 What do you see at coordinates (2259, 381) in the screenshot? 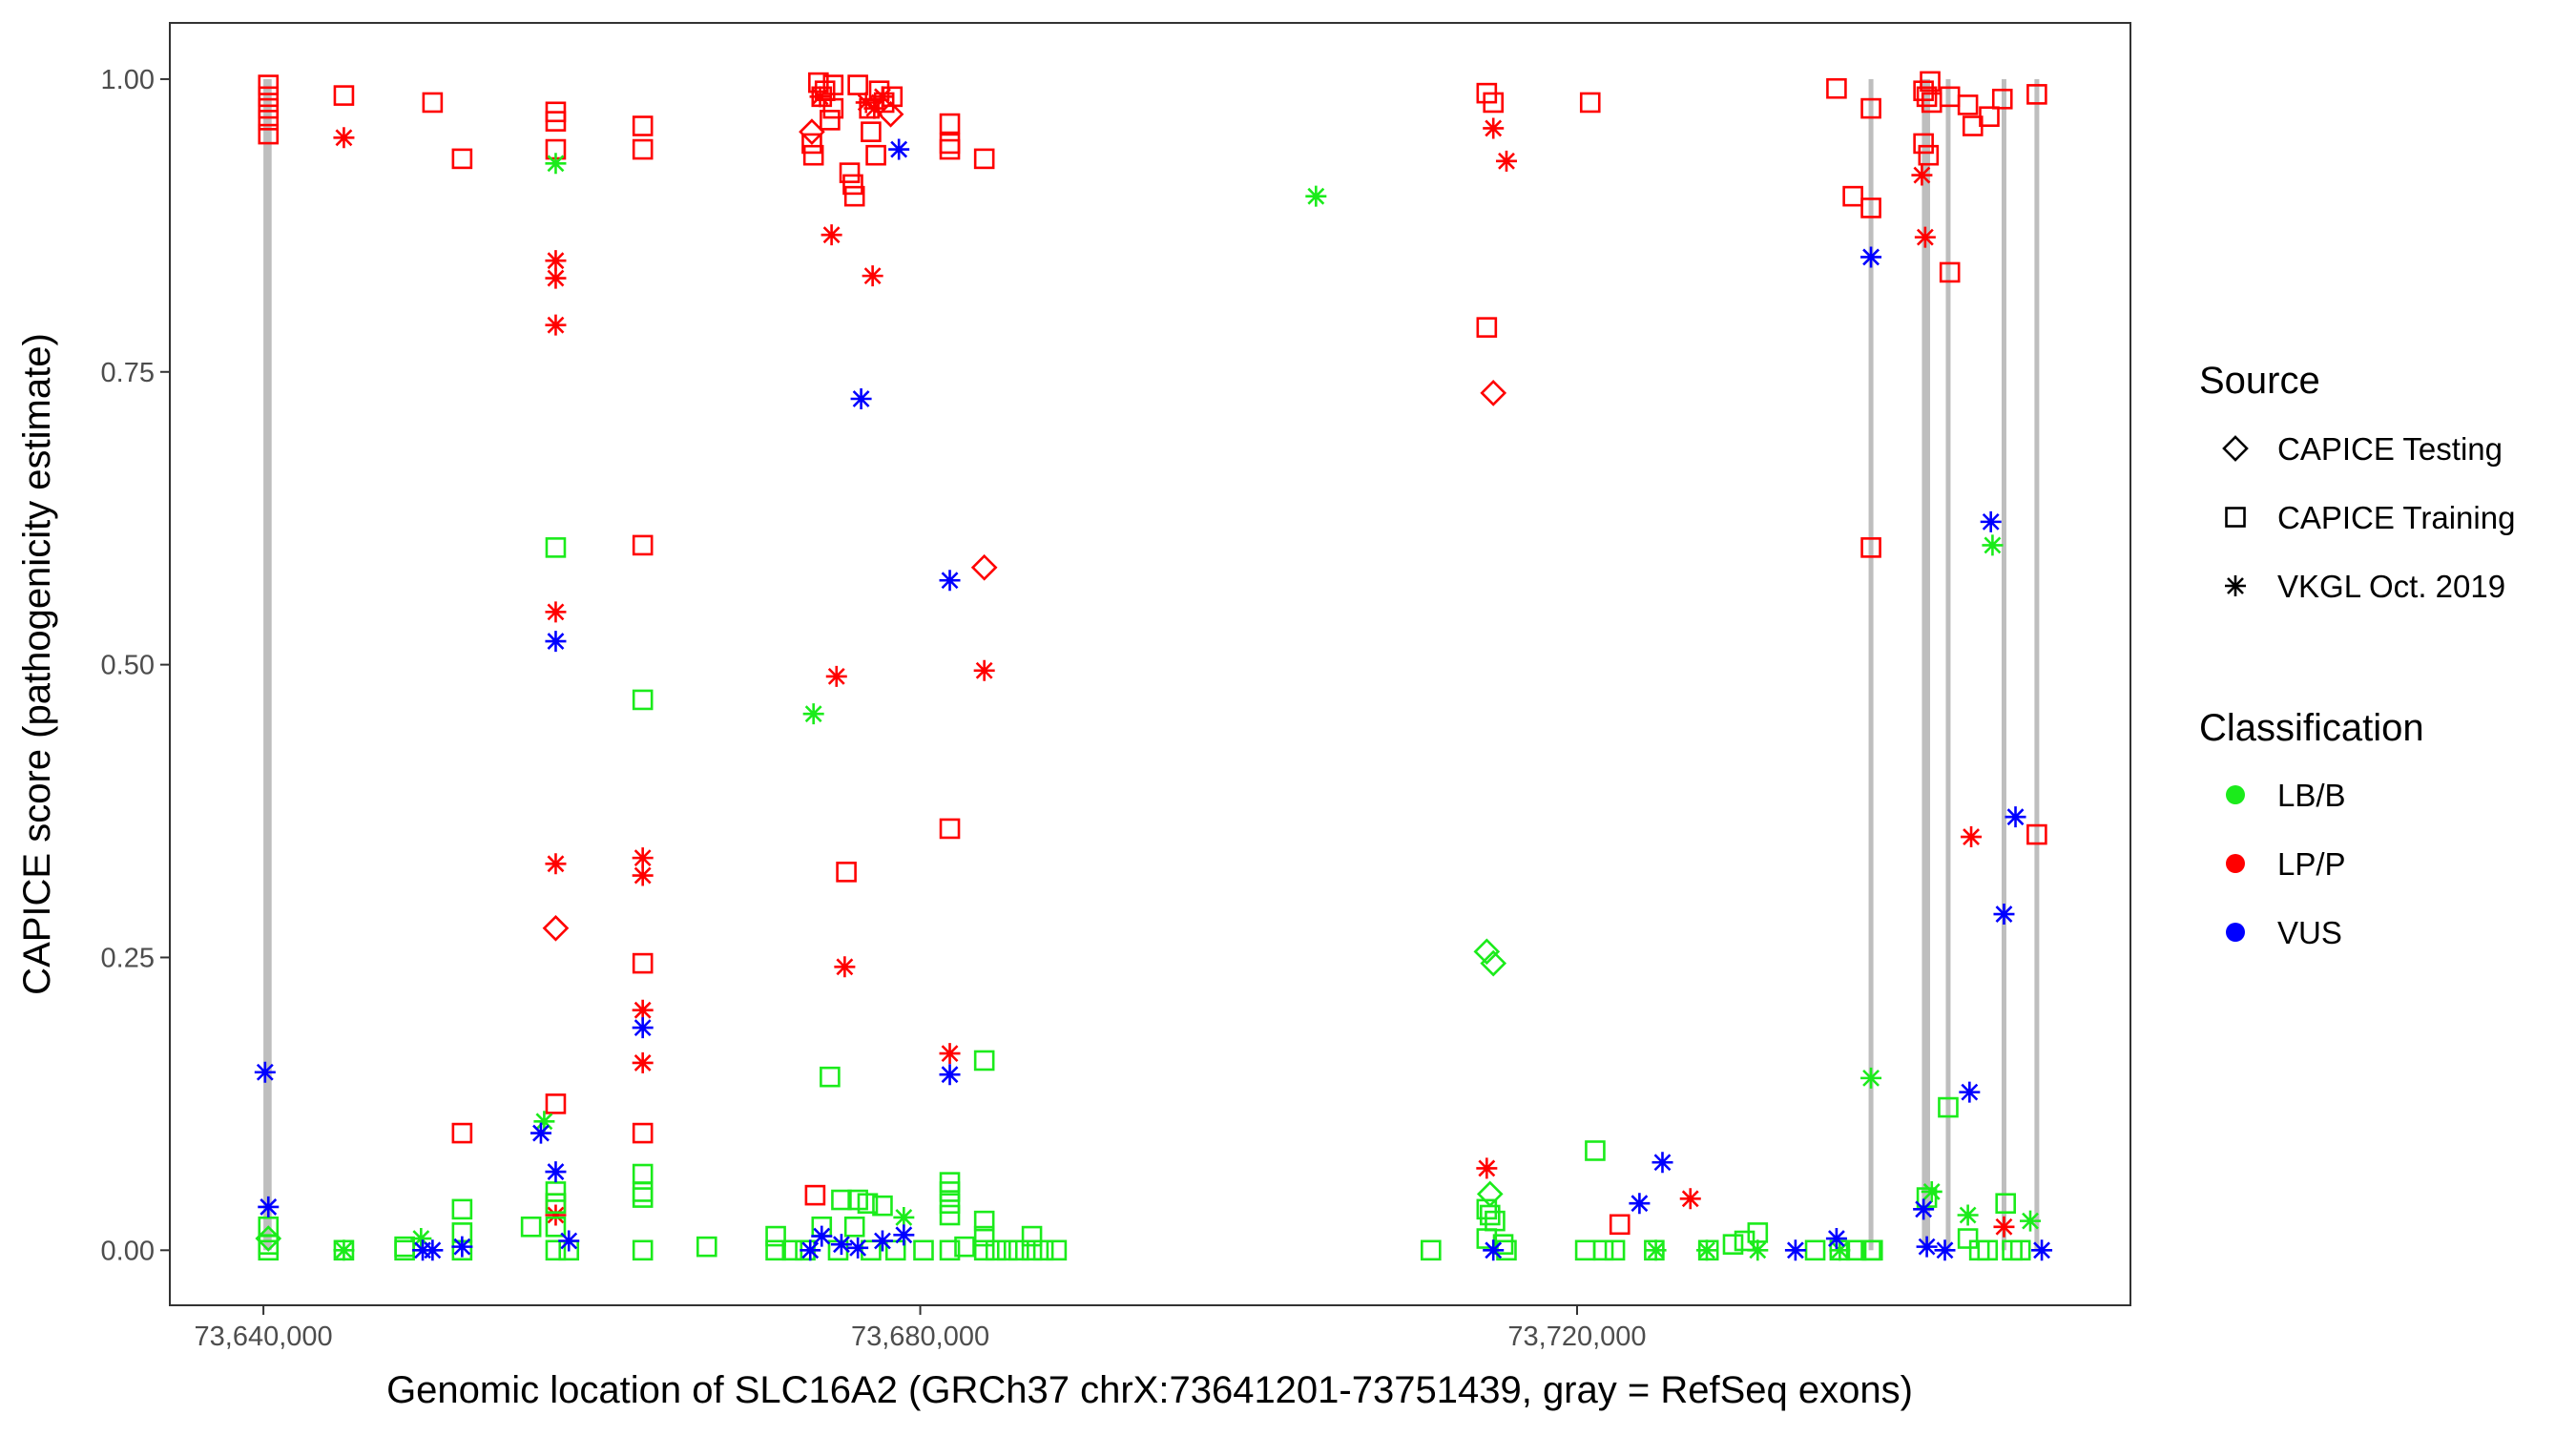
I see `legend-title-source: Source` at bounding box center [2259, 381].